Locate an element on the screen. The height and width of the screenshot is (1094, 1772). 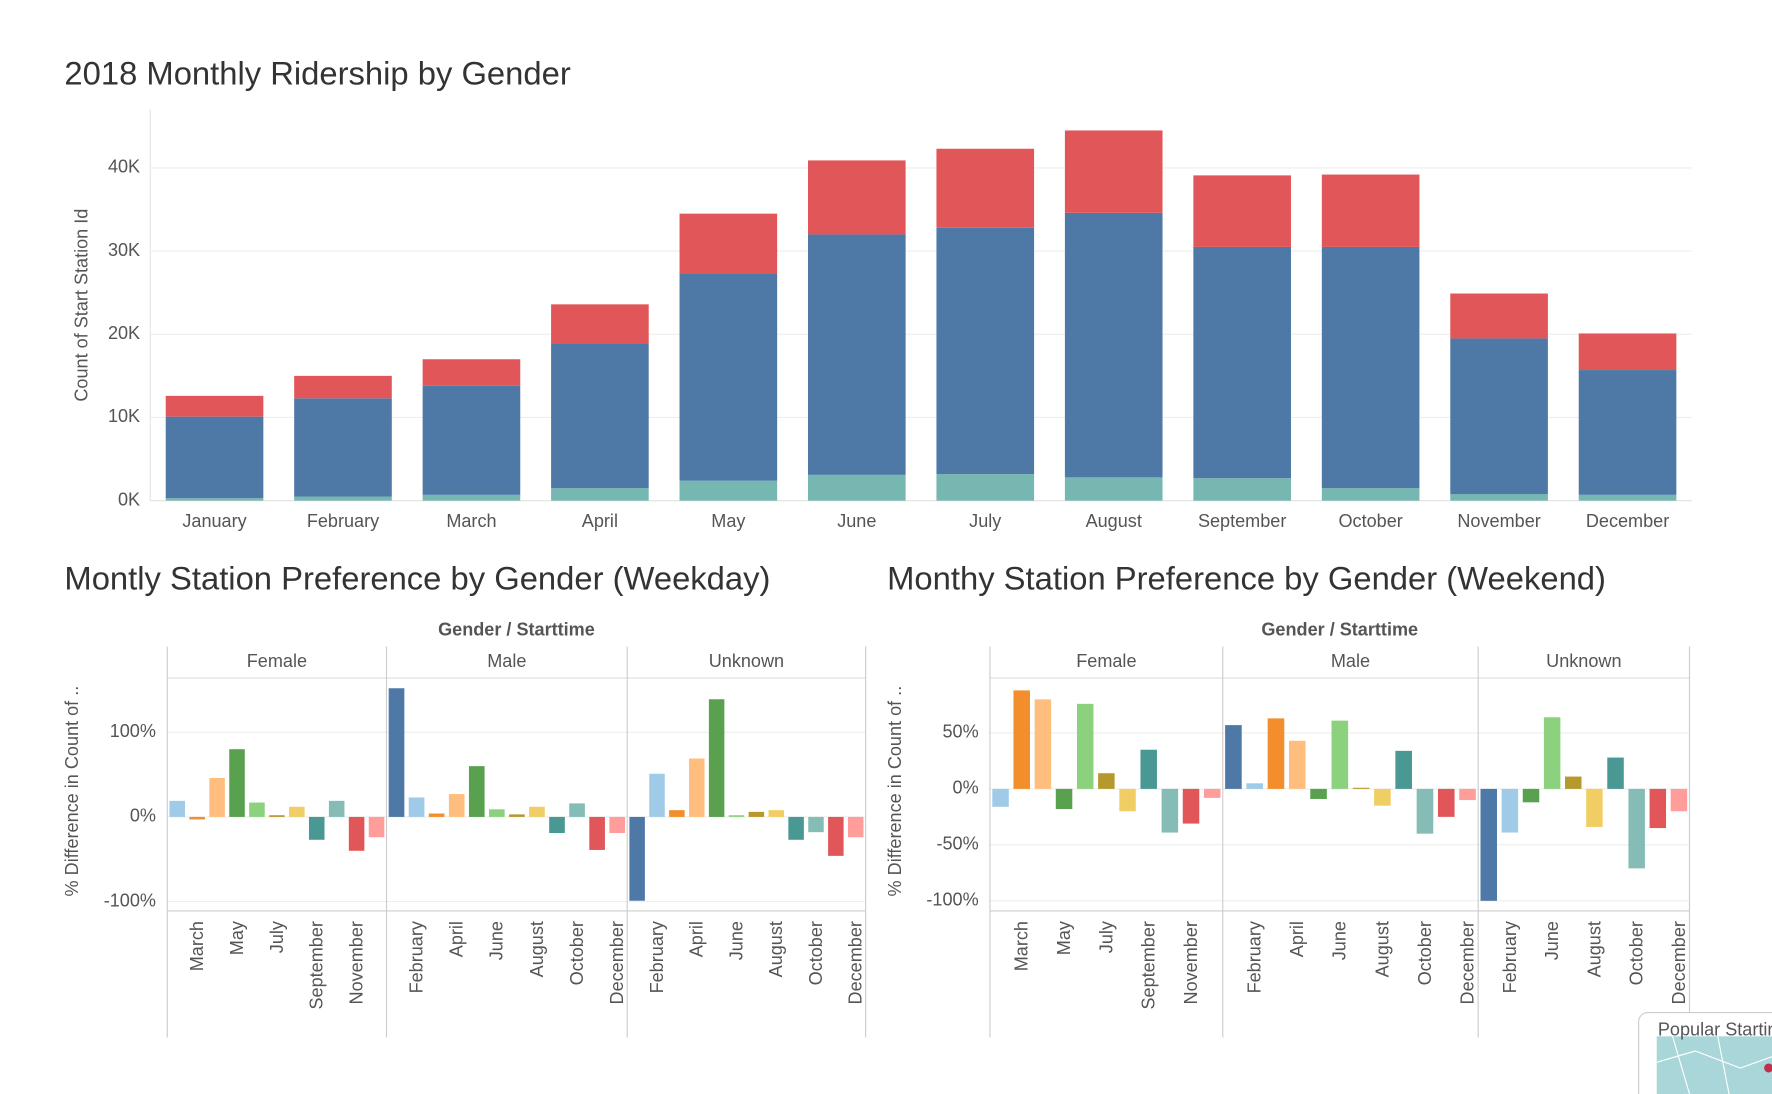
thumbnail-roads is located at coordinates (1714, 1065).